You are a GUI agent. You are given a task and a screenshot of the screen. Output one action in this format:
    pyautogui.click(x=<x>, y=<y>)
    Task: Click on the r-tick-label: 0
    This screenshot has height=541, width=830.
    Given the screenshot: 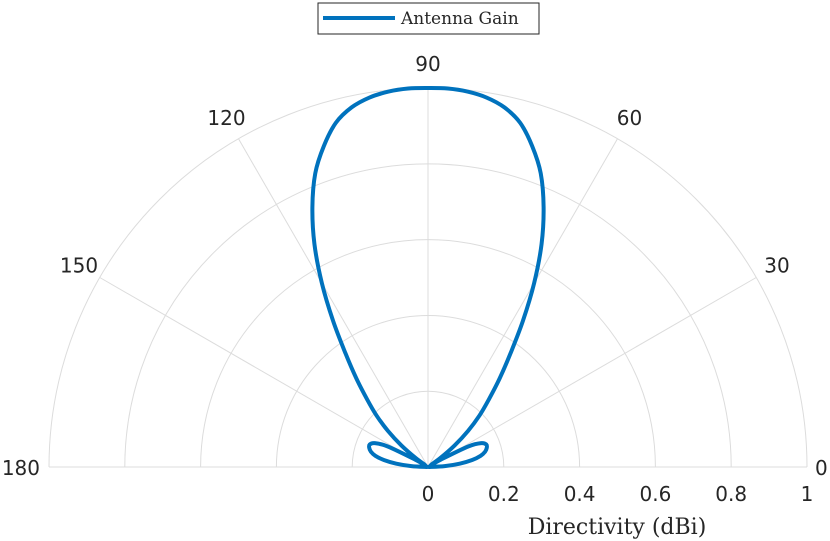 What is the action you would take?
    pyautogui.click(x=428, y=494)
    